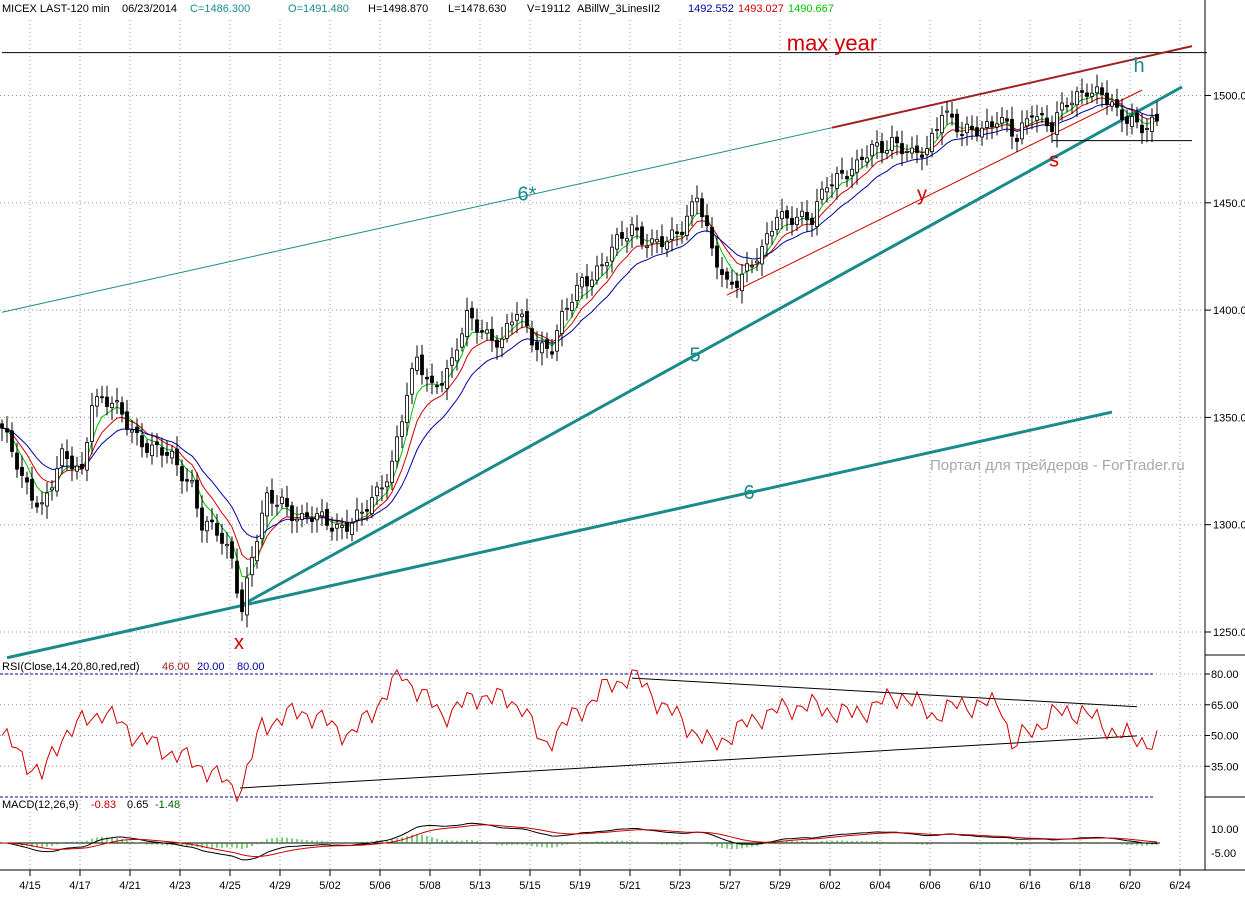 This screenshot has width=1245, height=909. I want to click on date-tick-label: 4/15, so click(29, 886).